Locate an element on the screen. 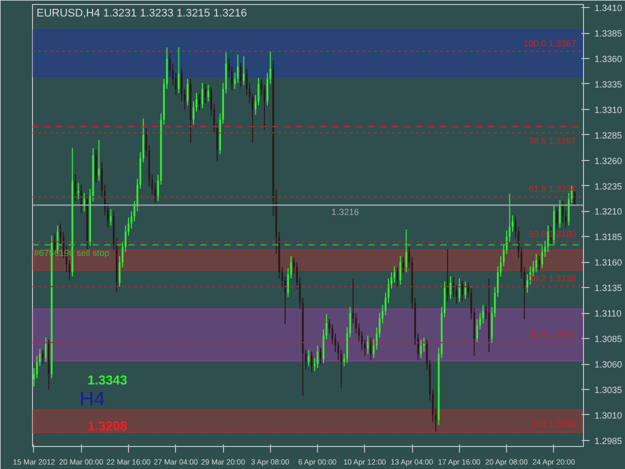 This screenshot has height=469, width=625. y-tick-label: 1.3160 is located at coordinates (608, 263).